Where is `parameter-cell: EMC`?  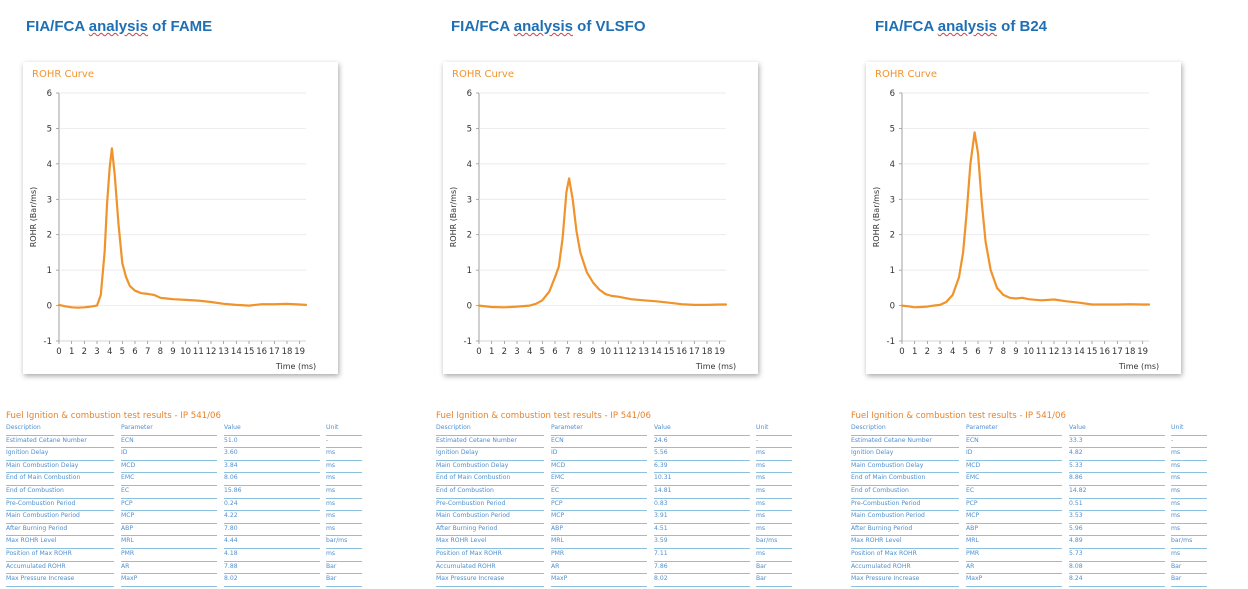 parameter-cell: EMC is located at coordinates (169, 479).